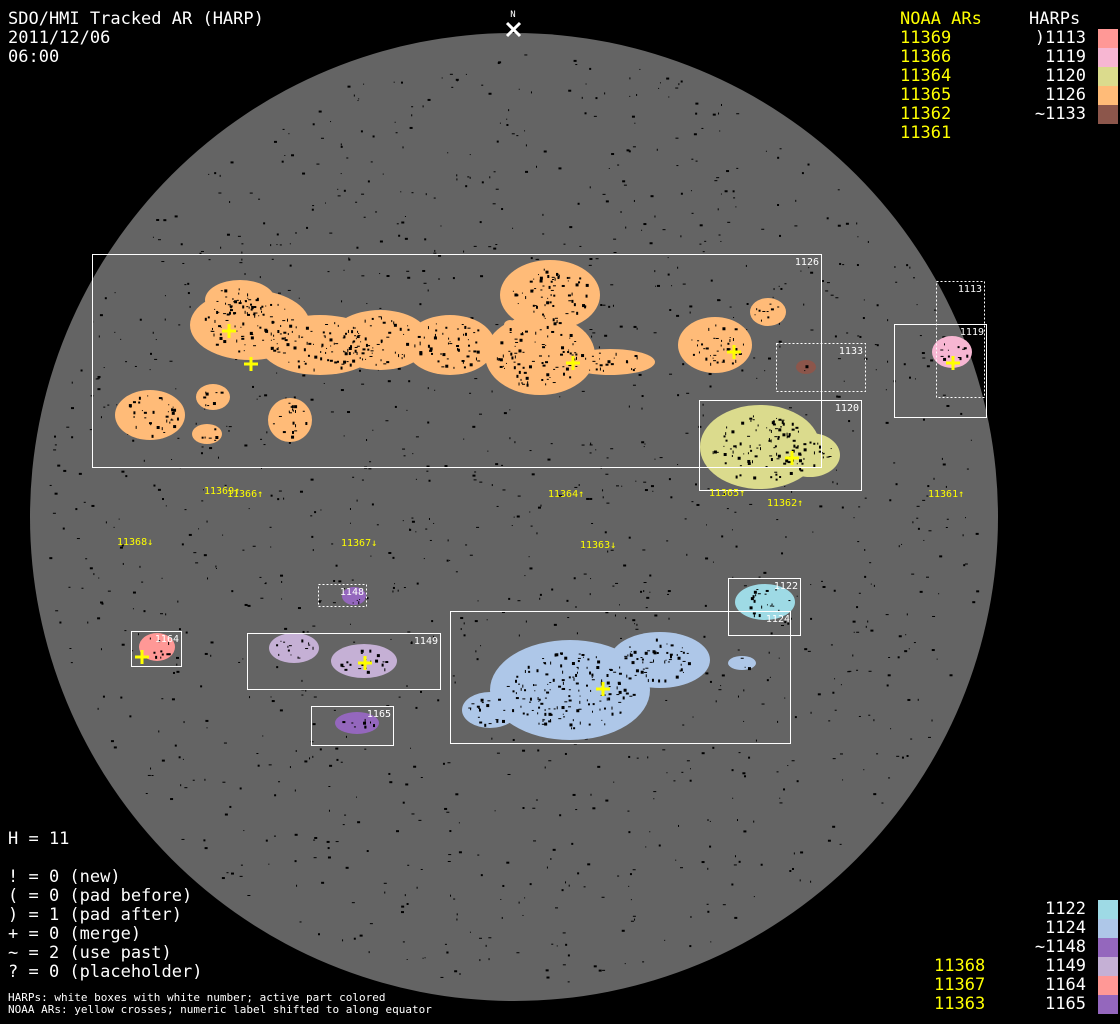 This screenshot has height=1024, width=1120. Describe the element at coordinates (513, 29) in the screenshot. I see `north-marker-icon` at that location.